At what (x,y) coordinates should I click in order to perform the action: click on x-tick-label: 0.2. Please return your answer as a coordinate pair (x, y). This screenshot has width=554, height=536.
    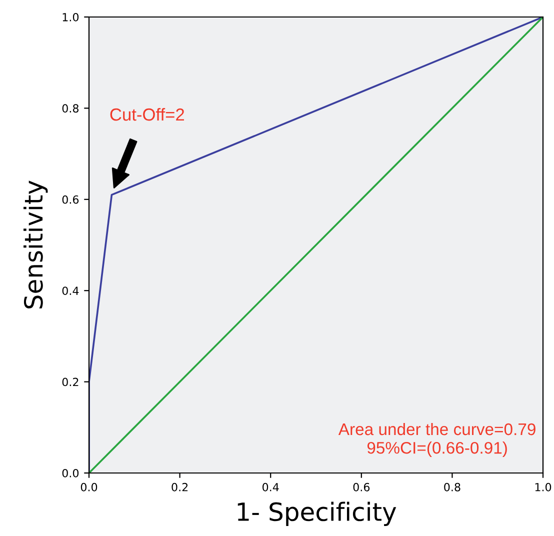
    Looking at the image, I should click on (180, 487).